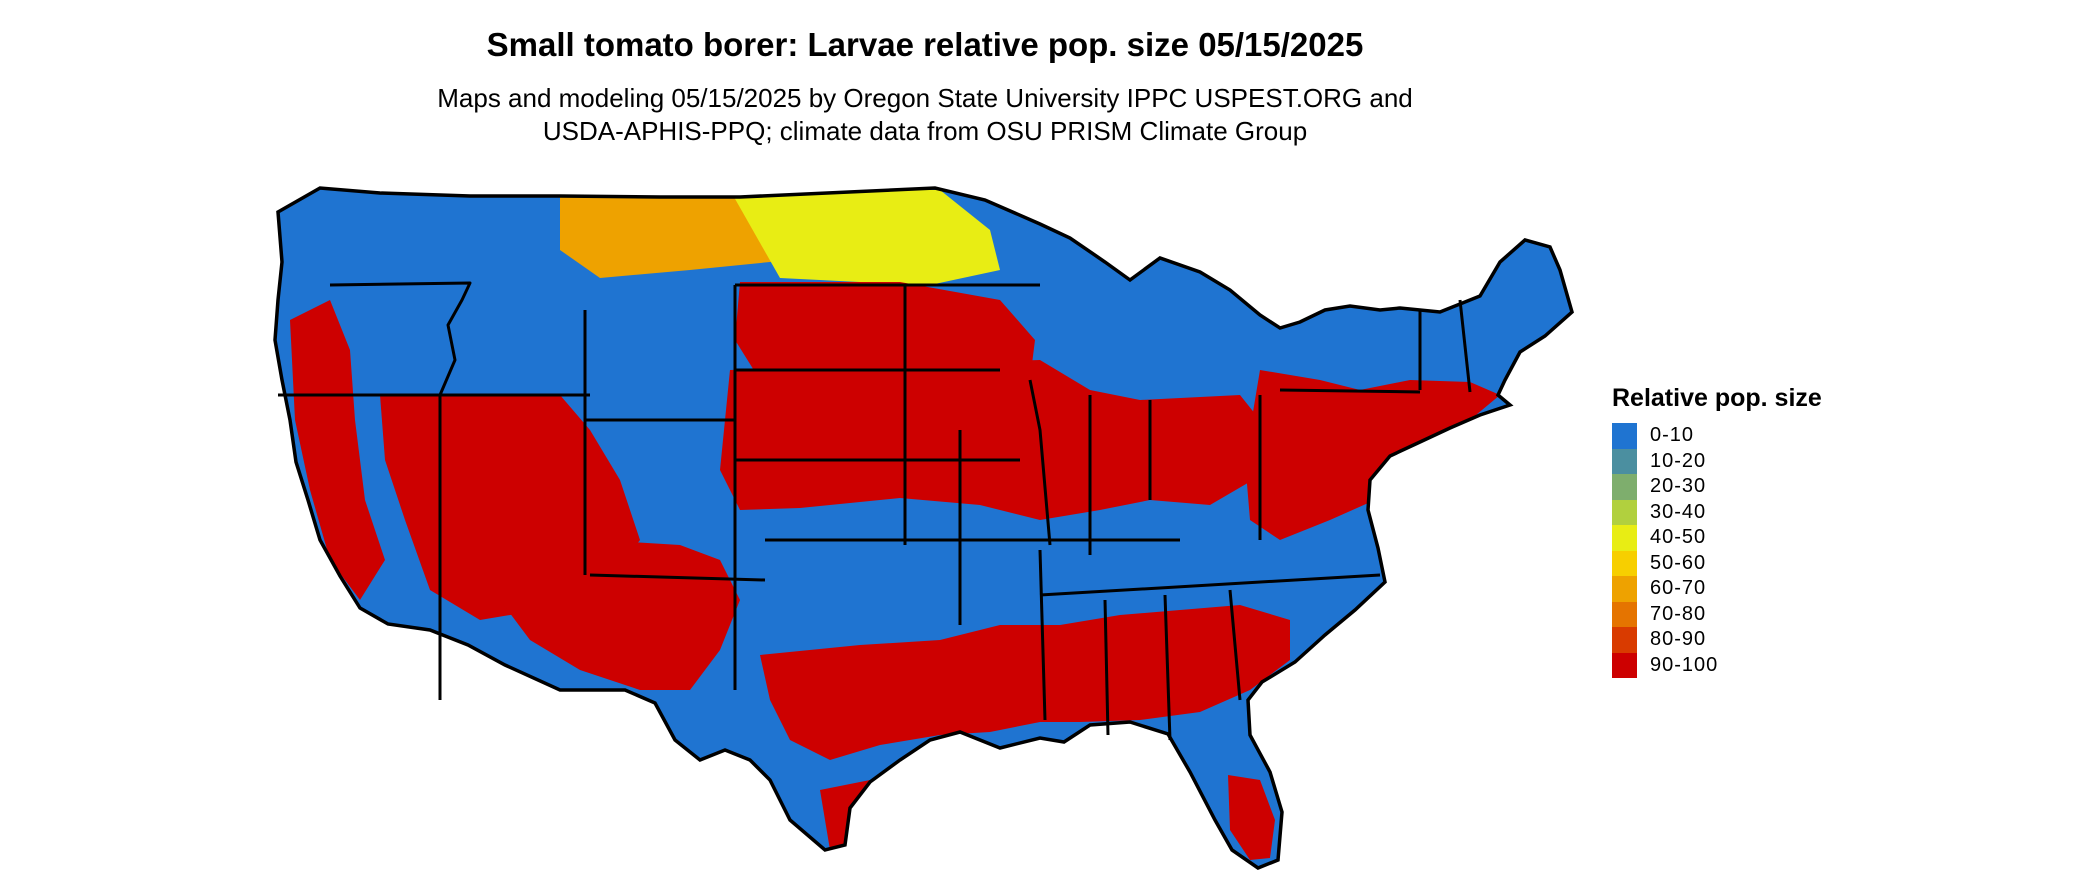 This screenshot has height=892, width=2100. Describe the element at coordinates (865, 237) in the screenshot. I see `region-north-dakota` at that location.